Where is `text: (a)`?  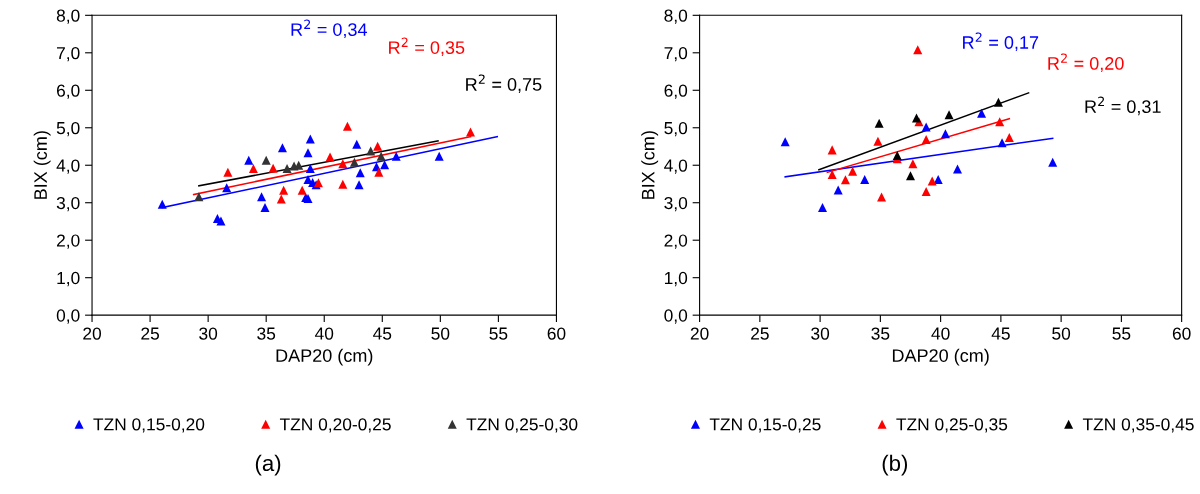
text: (a) is located at coordinates (268, 465).